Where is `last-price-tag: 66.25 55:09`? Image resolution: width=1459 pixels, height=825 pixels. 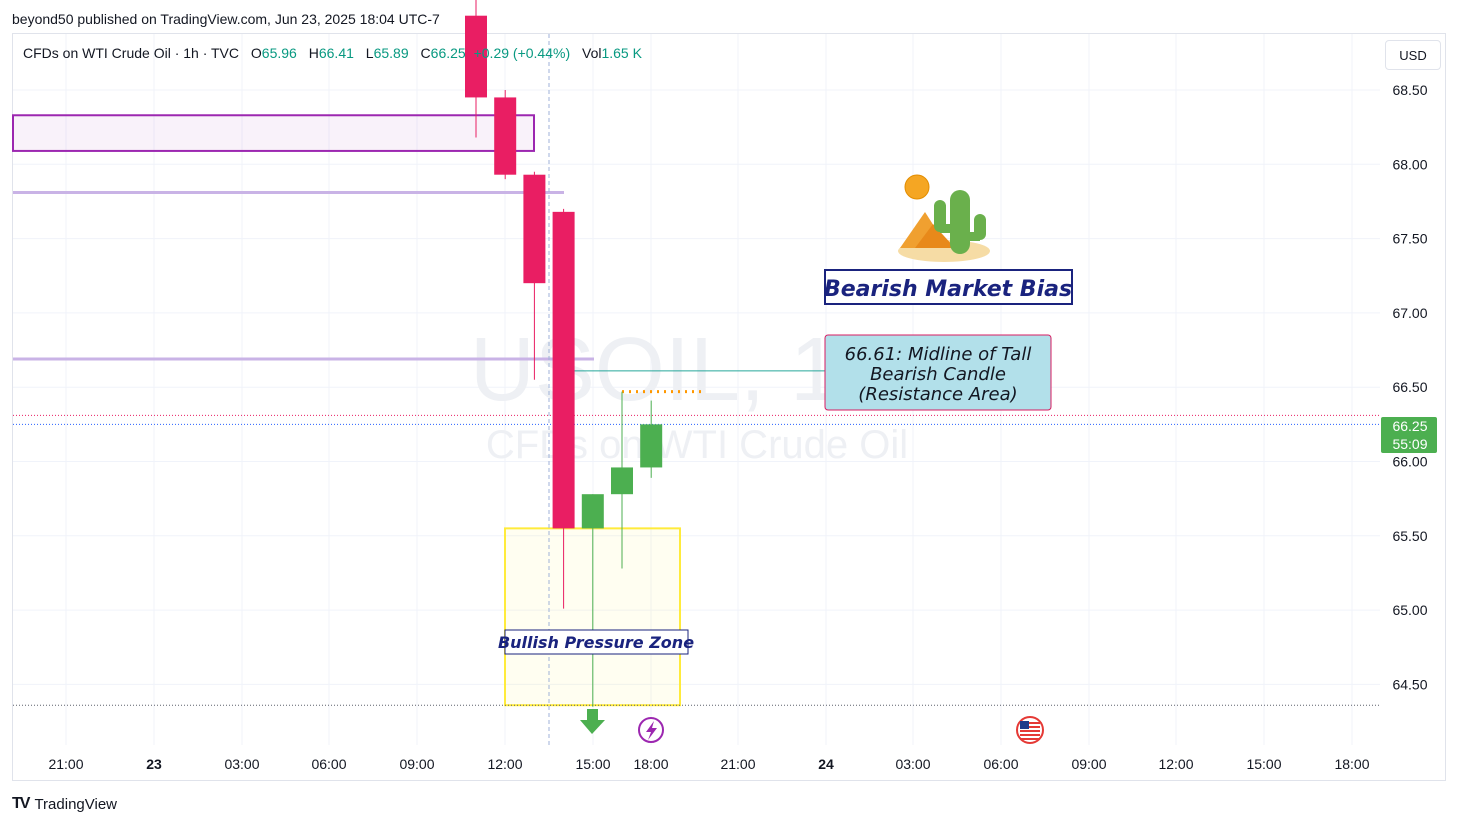
last-price-tag: 66.25 55:09 is located at coordinates (1409, 435).